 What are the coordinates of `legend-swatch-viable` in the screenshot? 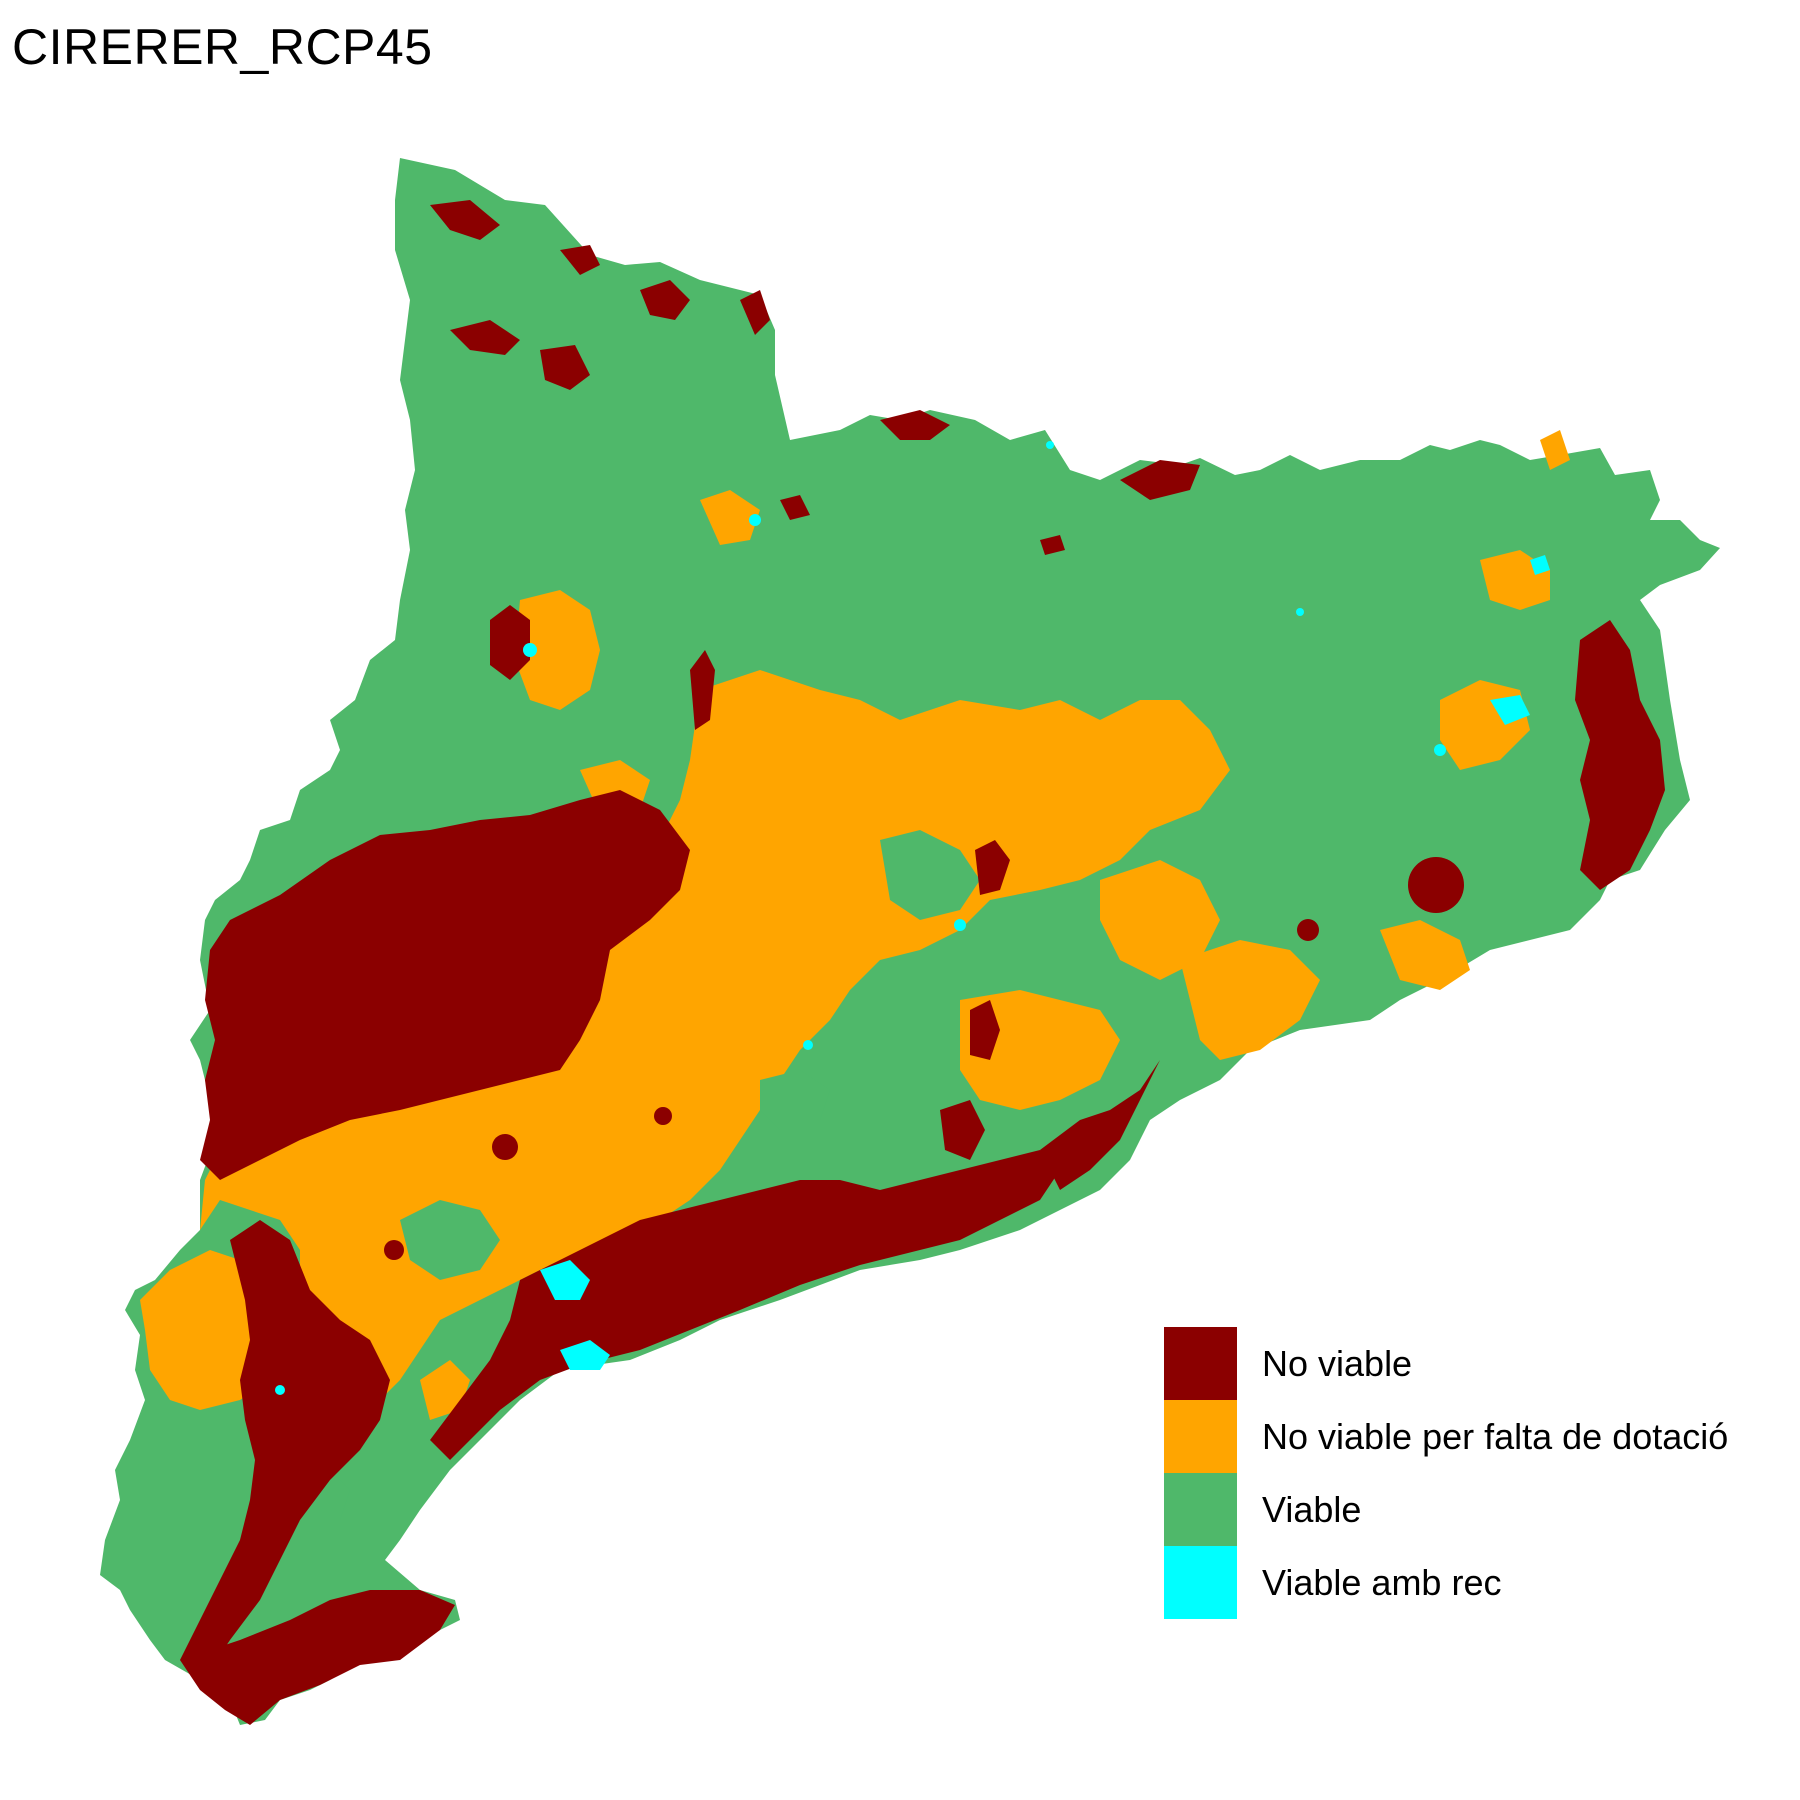 It's located at (1200, 1509).